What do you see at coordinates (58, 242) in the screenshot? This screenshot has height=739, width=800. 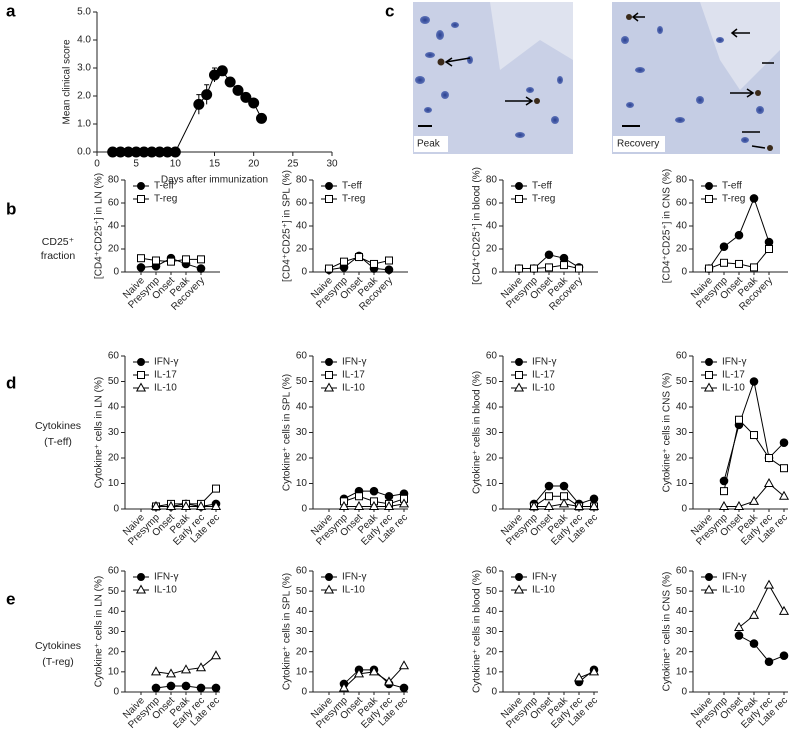 I see `row-label: CD25⁺` at bounding box center [58, 242].